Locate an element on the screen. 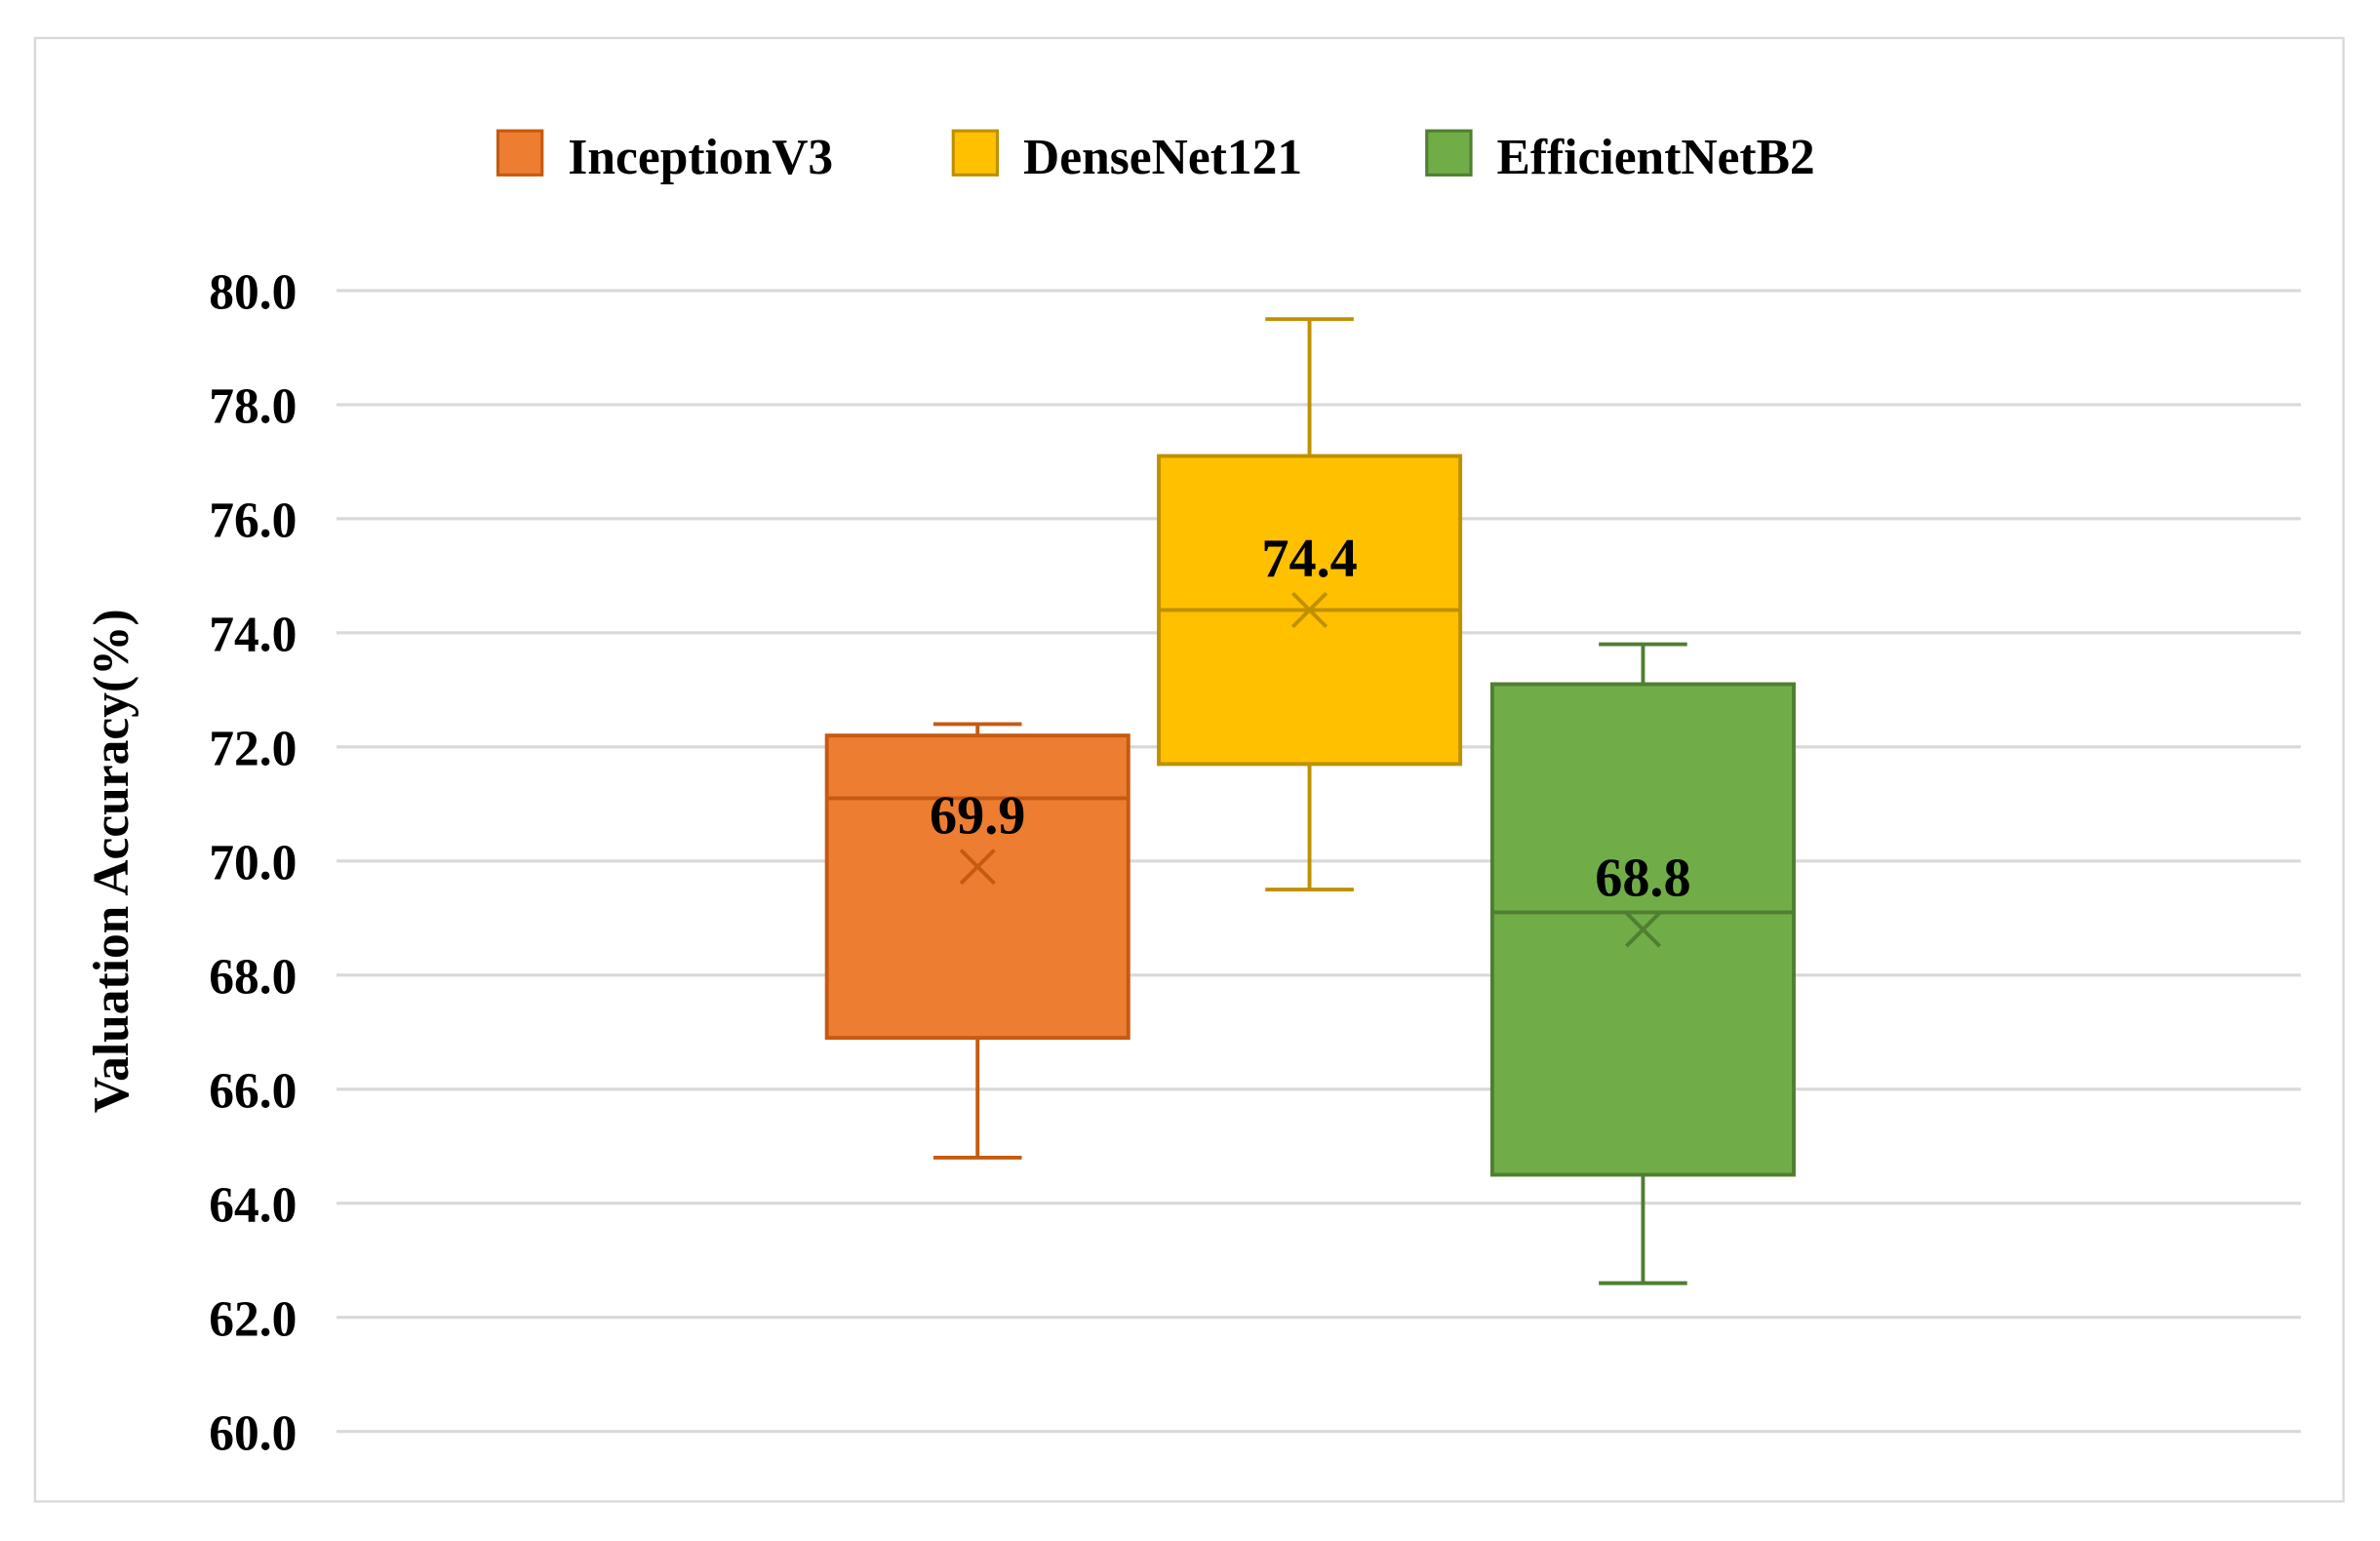  mean-label: 68.8 is located at coordinates (1642, 879).